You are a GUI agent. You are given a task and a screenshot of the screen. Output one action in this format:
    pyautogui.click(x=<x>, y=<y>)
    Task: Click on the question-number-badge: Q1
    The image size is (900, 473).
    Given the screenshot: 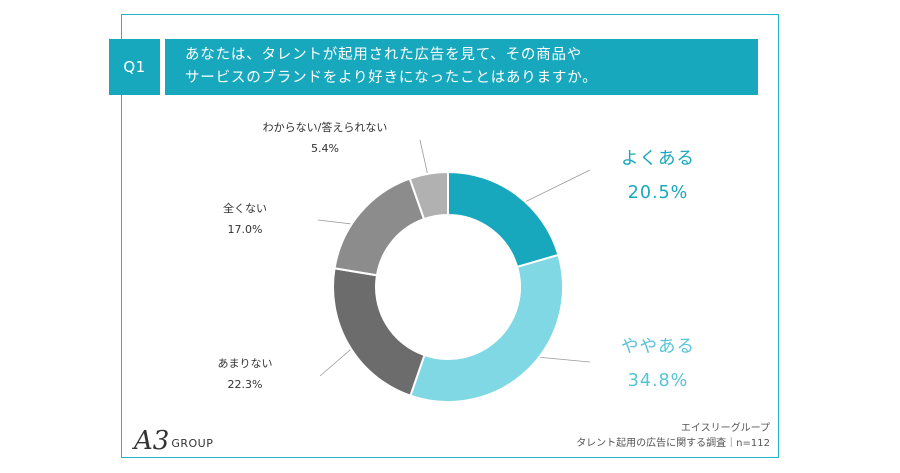 What is the action you would take?
    pyautogui.click(x=134, y=67)
    